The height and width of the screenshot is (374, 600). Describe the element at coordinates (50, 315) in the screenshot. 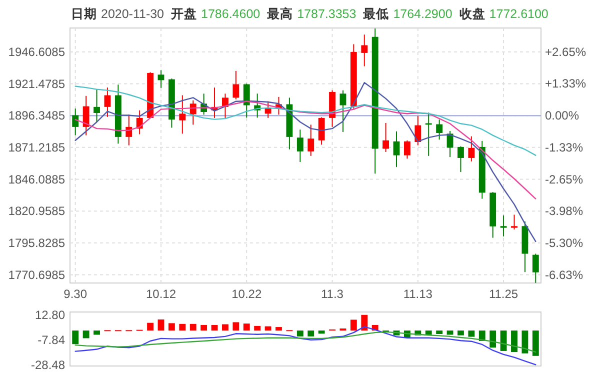

I see `y-tick-label: 12.80` at that location.